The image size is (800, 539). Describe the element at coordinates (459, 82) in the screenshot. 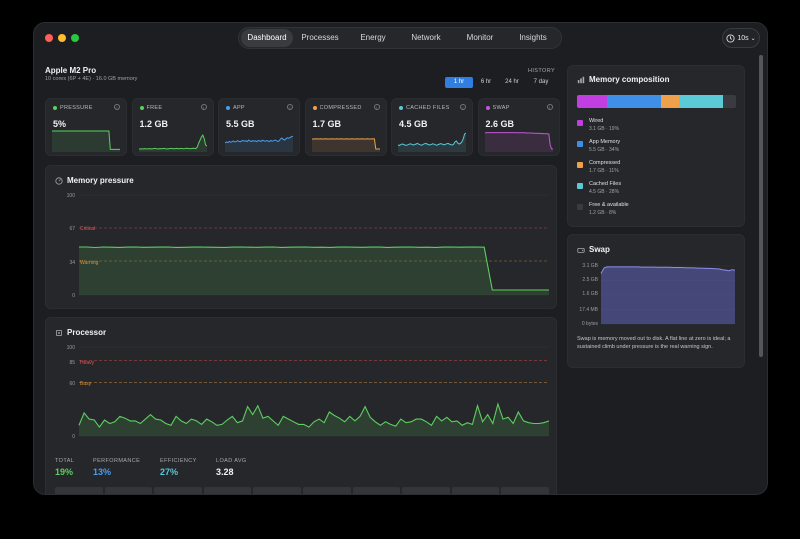

I see `history-1hr-button: 1 hr` at that location.